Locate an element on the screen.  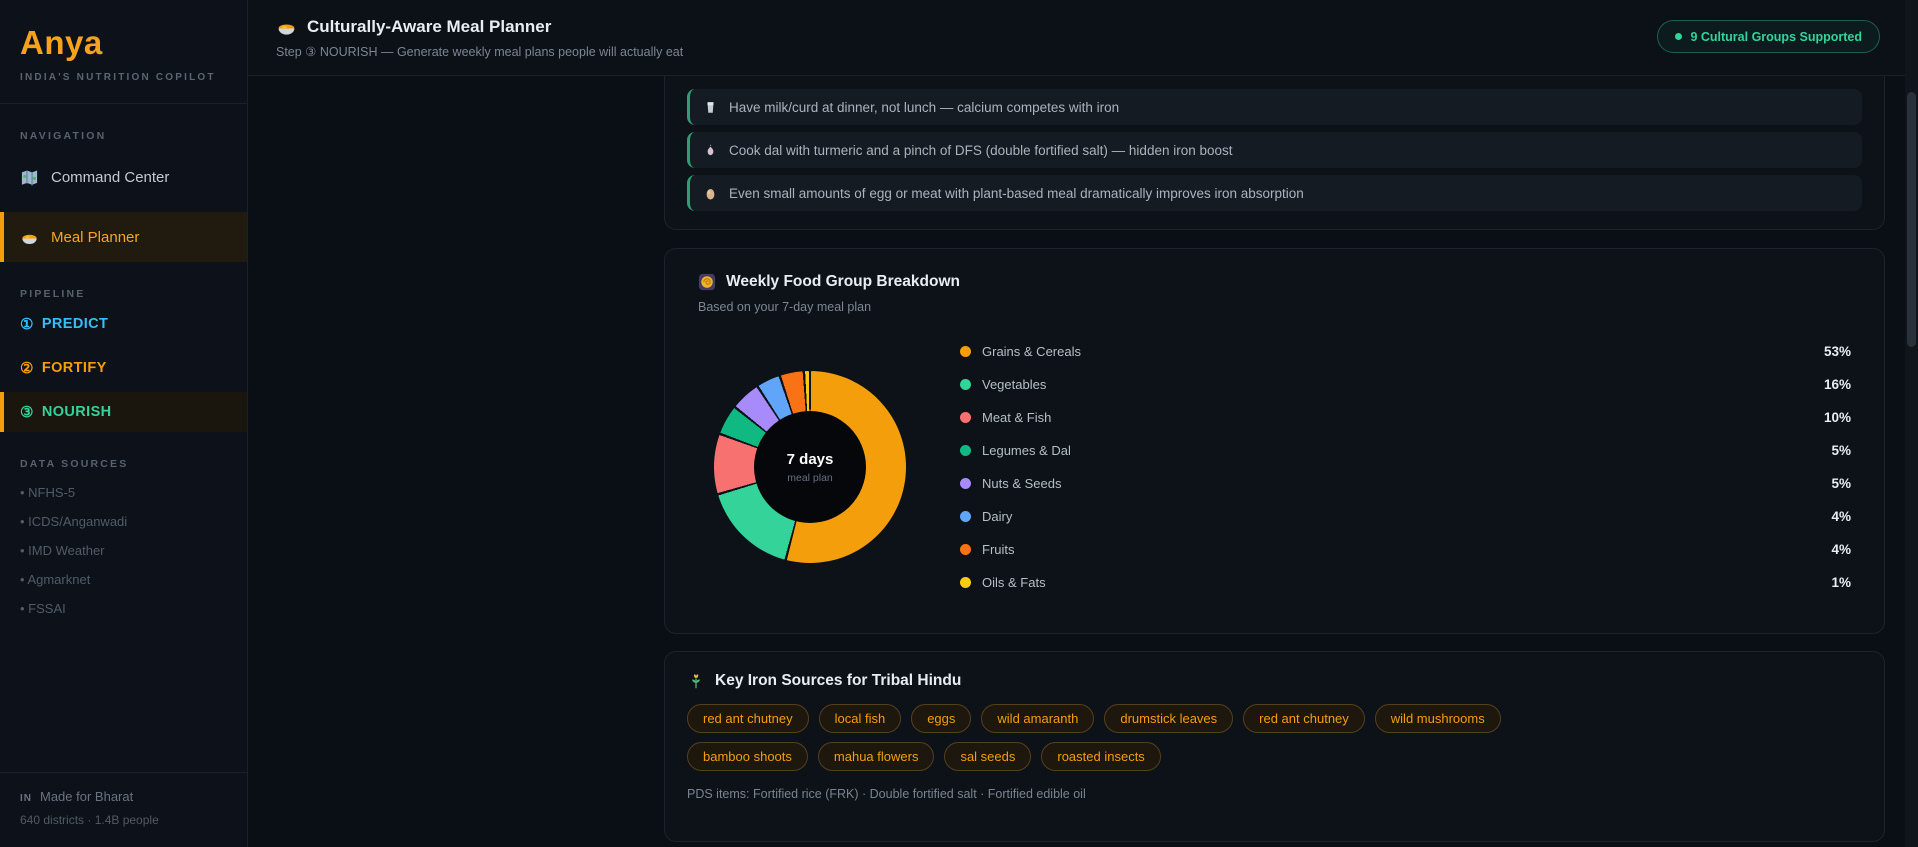
chart-subtitle: Based on your 7-day meal plan is located at coordinates (785, 307).